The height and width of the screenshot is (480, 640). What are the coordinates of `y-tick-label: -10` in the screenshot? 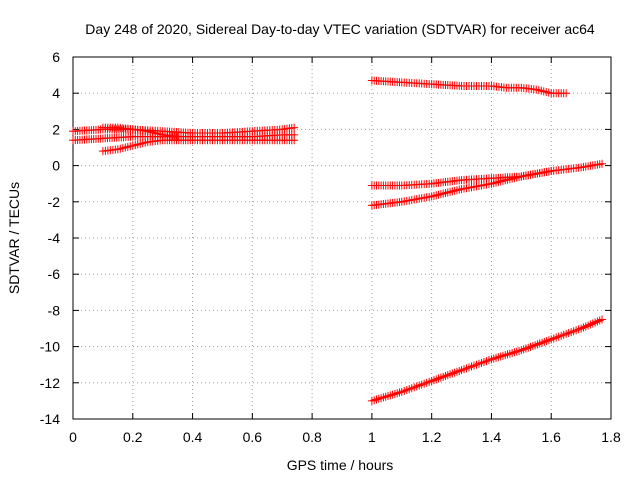 It's located at (50, 347).